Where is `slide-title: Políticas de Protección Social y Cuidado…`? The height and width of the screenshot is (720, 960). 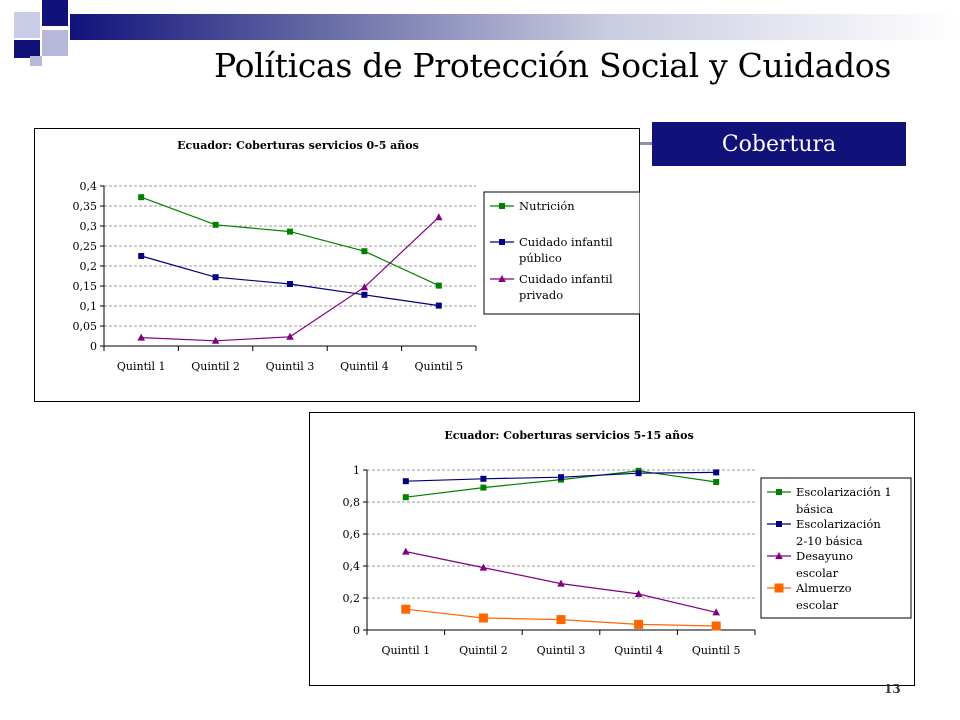 slide-title: Políticas de Protección Social y Cuidado… is located at coordinates (552, 65).